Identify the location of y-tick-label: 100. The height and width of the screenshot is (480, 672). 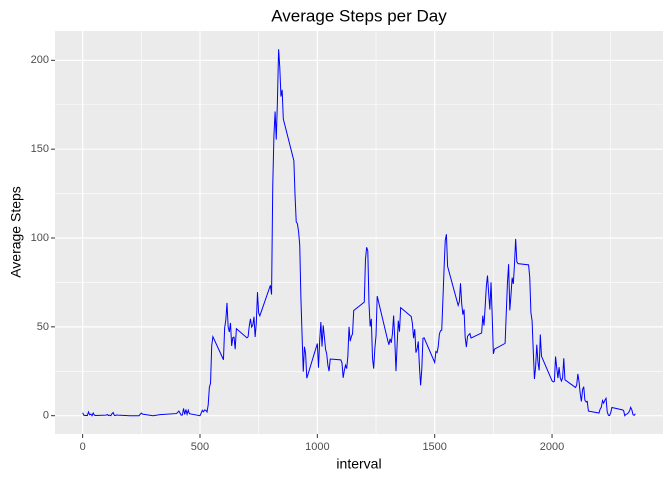
(40, 238).